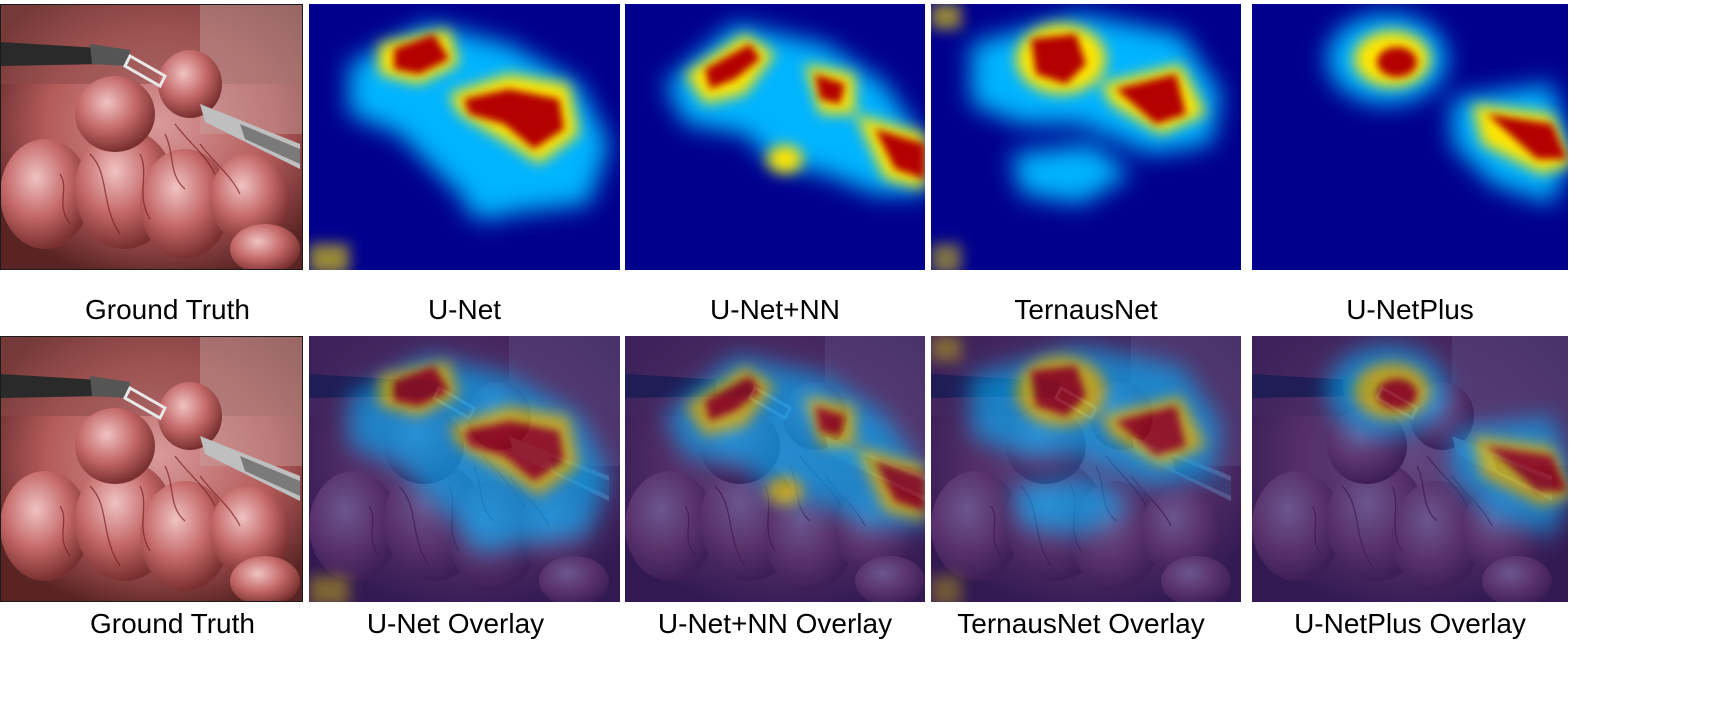  I want to click on unet-heatmap, so click(464, 137).